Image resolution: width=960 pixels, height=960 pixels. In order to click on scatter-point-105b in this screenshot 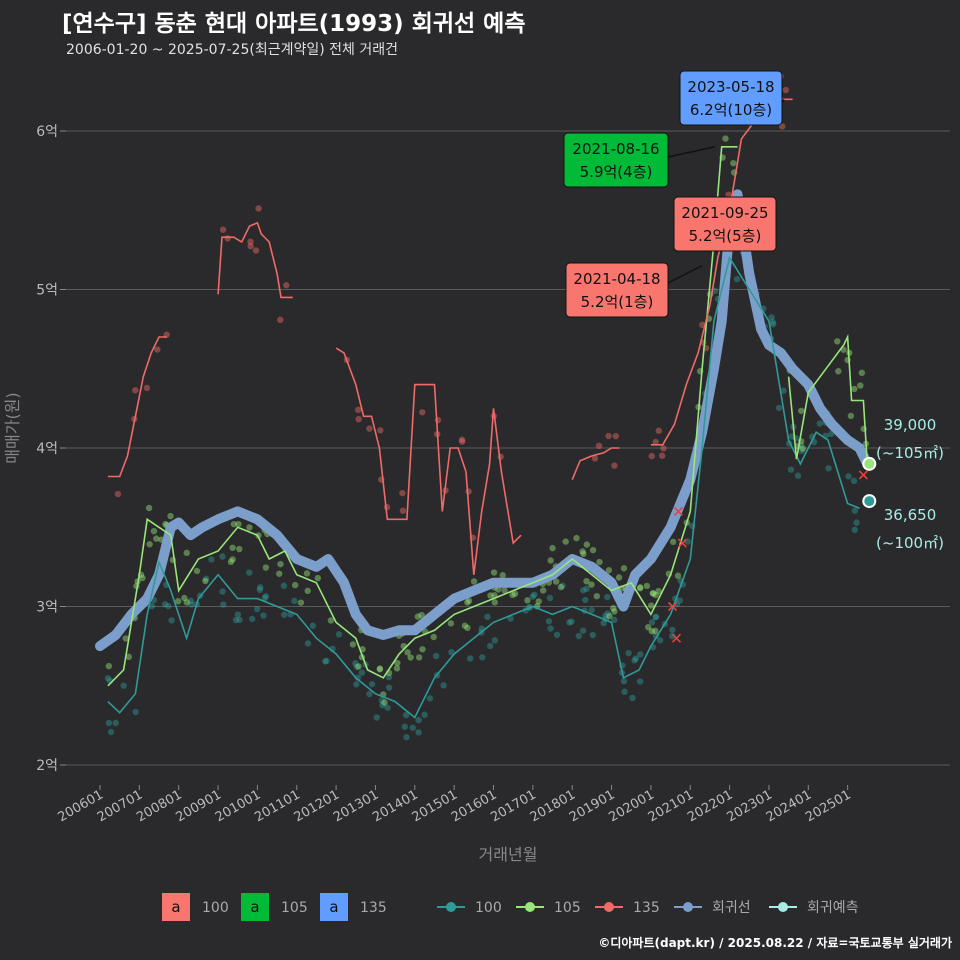, I will do `click(851, 416)`.